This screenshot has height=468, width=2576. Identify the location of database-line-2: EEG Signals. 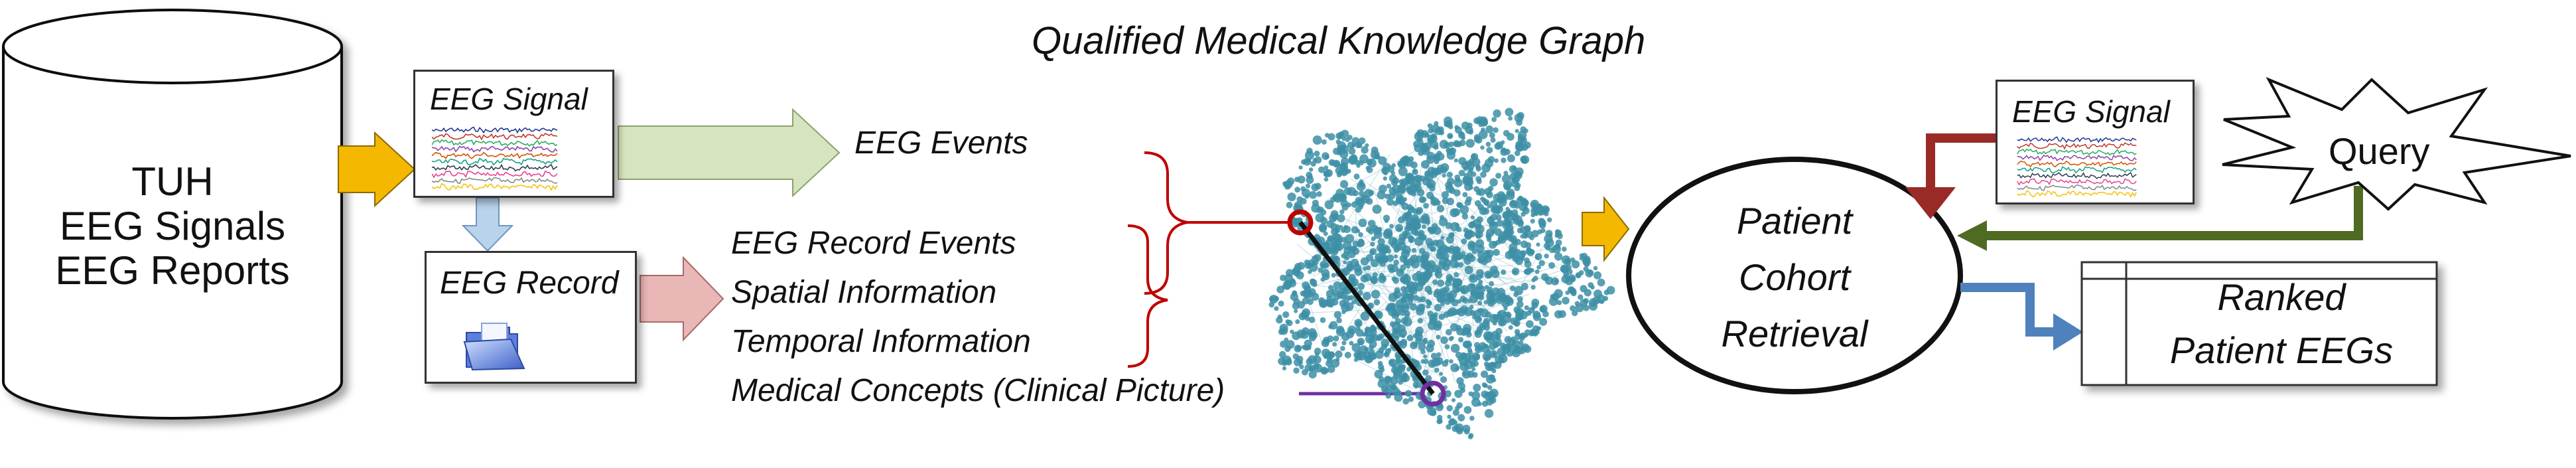
(172, 226).